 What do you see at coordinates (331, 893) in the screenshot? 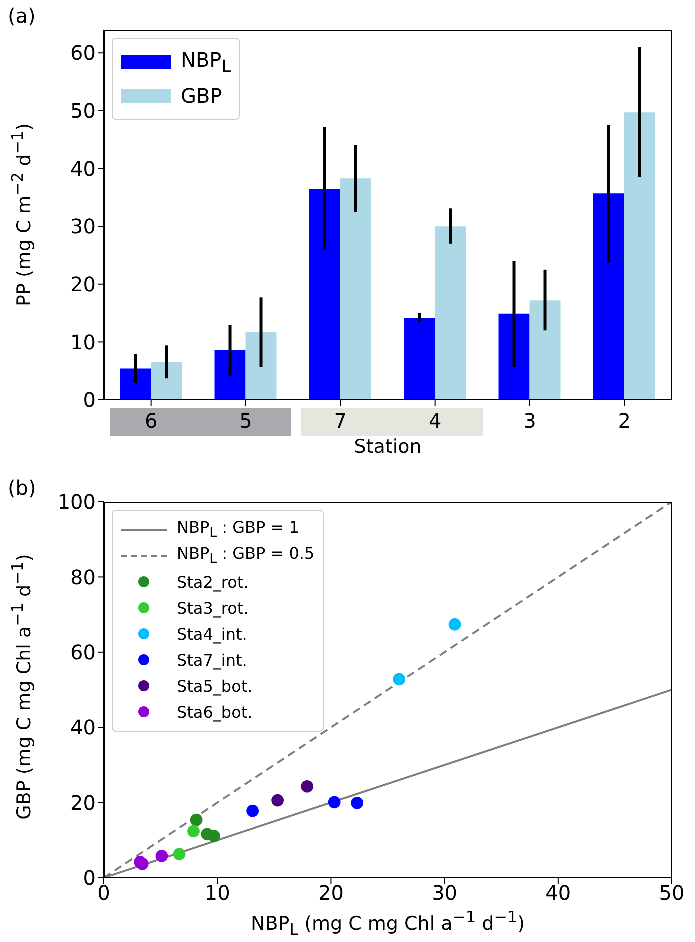
I see `x-tick-label: 20` at bounding box center [331, 893].